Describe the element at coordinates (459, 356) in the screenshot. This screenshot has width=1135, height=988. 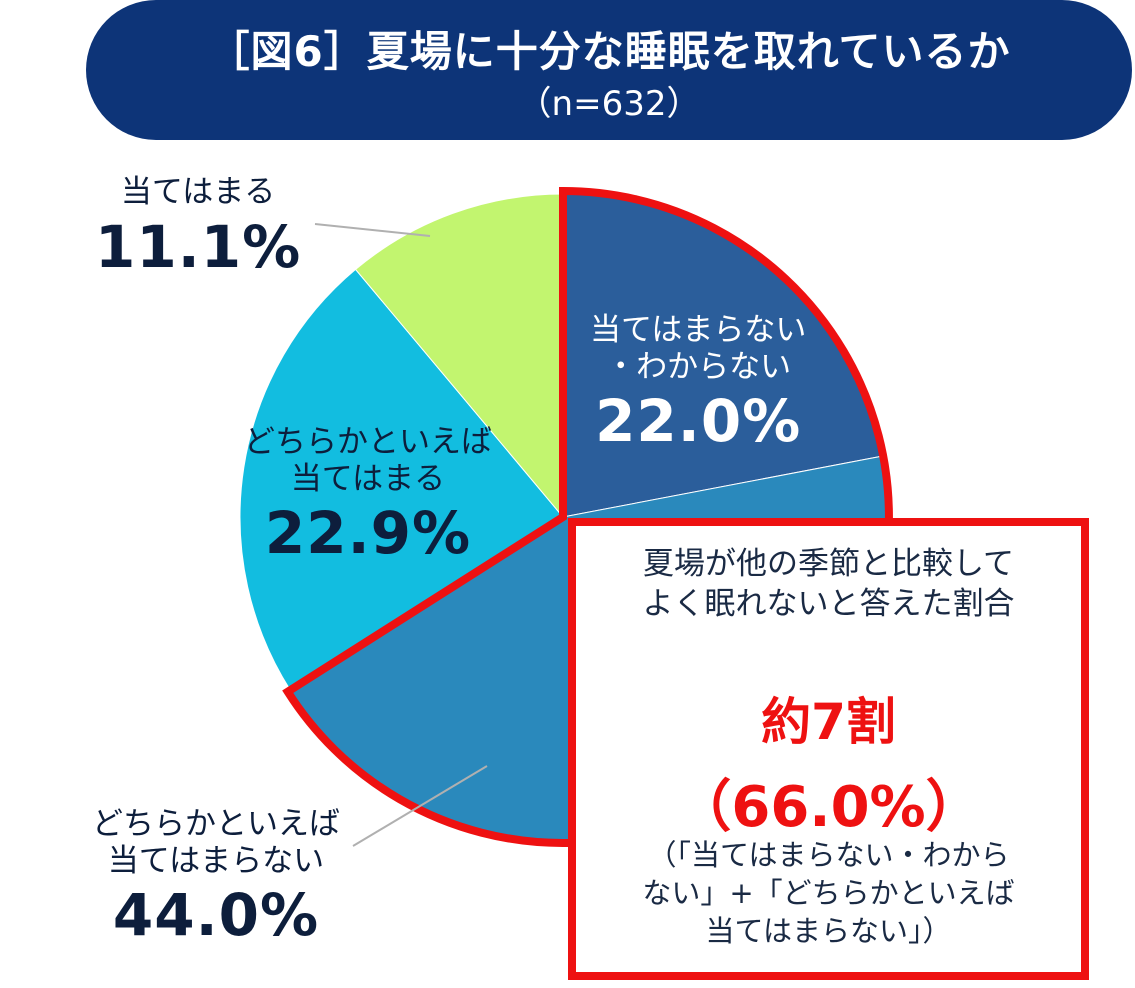
I see `slice-agree` at that location.